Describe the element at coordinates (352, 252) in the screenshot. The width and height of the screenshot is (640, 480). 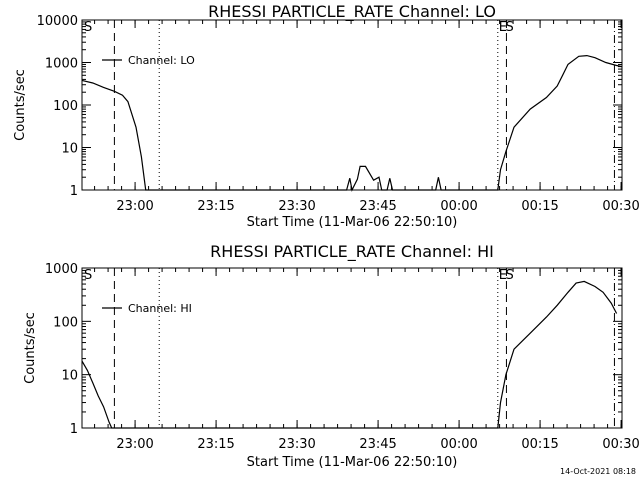
I see `panel2-title: RHESSI PARTICLE_RATE Channel: HI` at that location.